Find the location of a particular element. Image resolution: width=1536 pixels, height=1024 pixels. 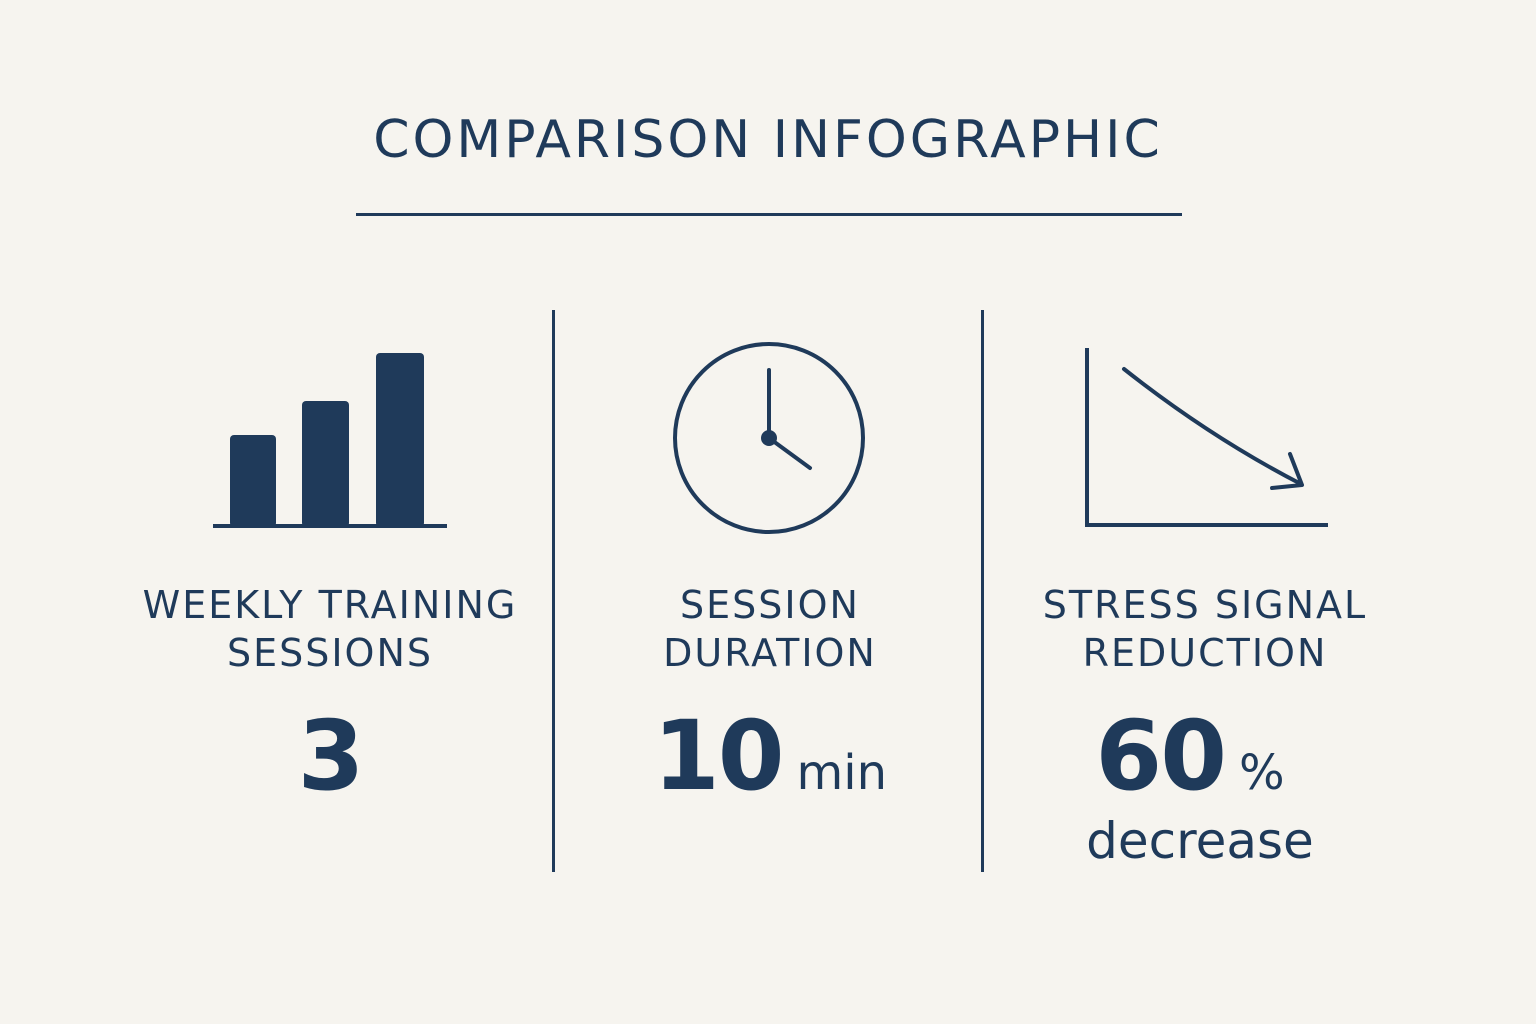

weekly-sessions-number: 3 is located at coordinates (331, 756).